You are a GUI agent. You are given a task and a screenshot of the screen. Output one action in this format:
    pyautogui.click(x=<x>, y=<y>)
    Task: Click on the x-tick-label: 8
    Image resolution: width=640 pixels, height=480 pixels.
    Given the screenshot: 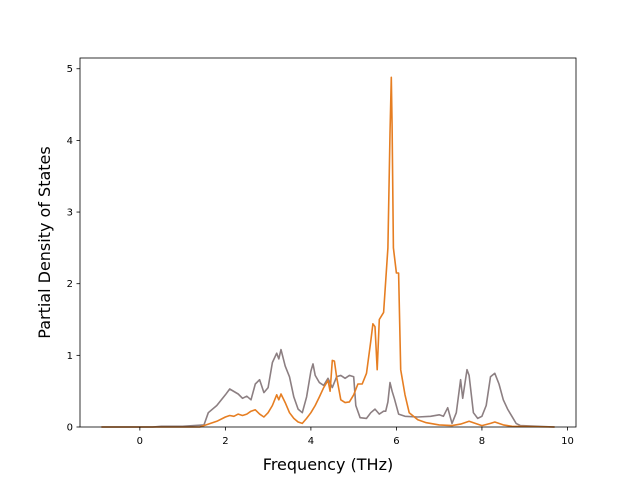 What is the action you would take?
    pyautogui.click(x=482, y=441)
    